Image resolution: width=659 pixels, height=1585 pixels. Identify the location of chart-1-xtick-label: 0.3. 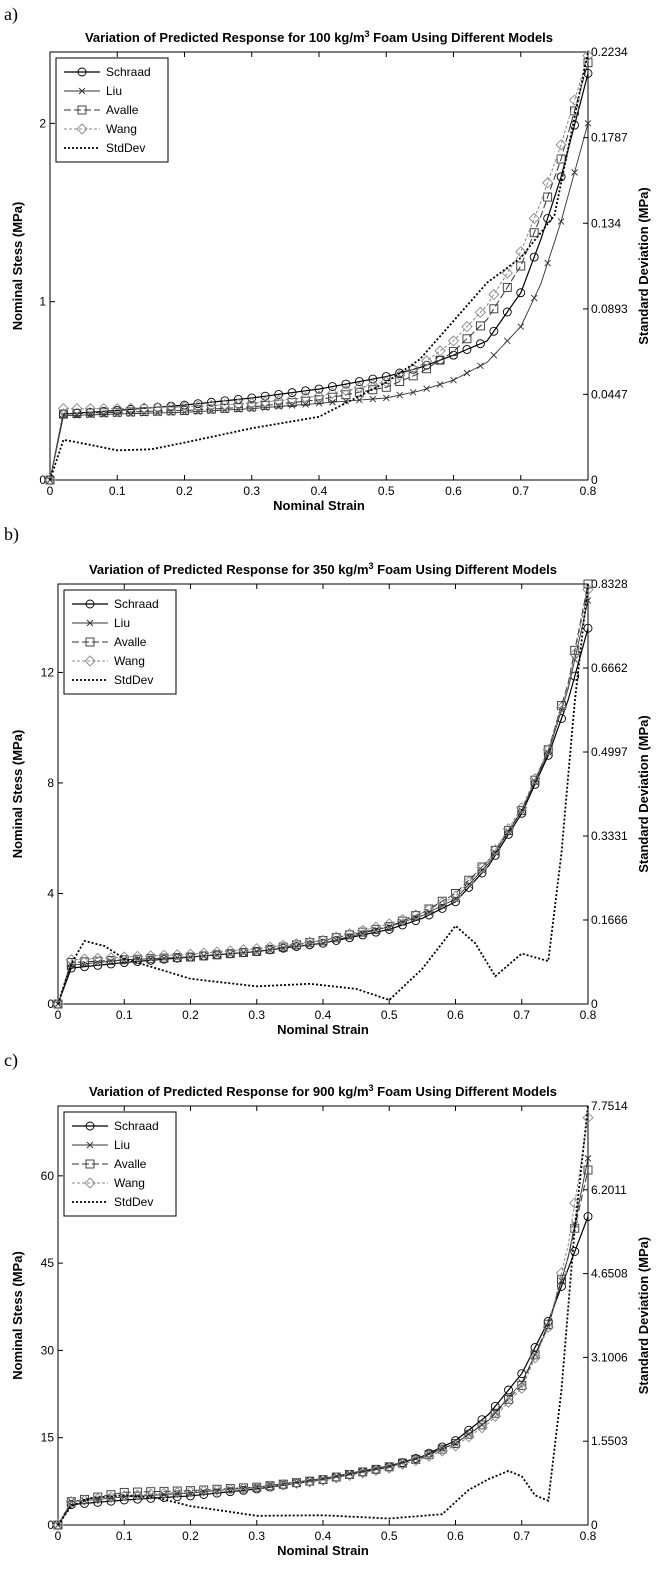
(251, 491).